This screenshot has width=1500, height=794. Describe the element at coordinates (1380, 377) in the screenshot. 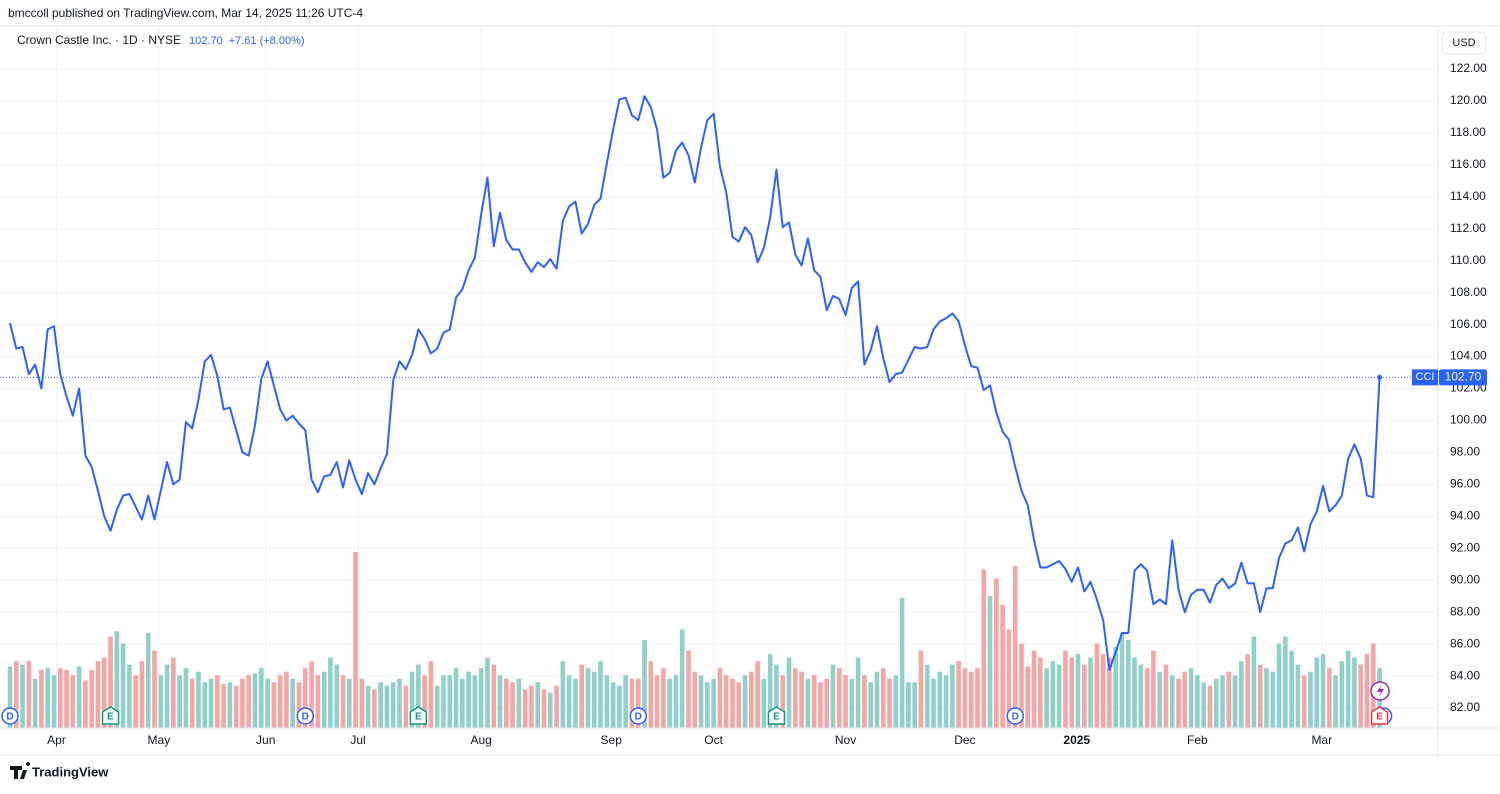

I see `last-point` at that location.